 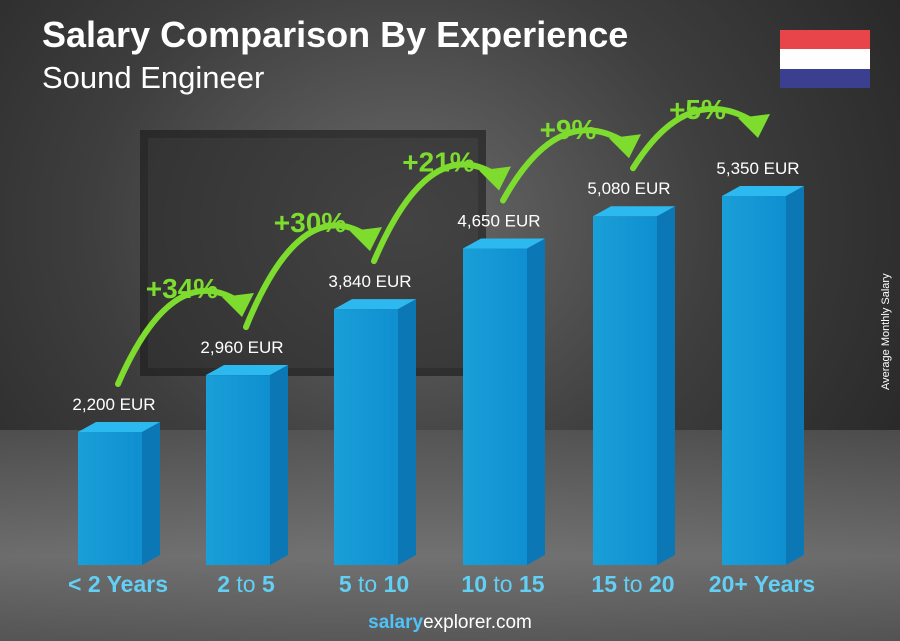 I want to click on category-label: < 2 Years, so click(x=118, y=584).